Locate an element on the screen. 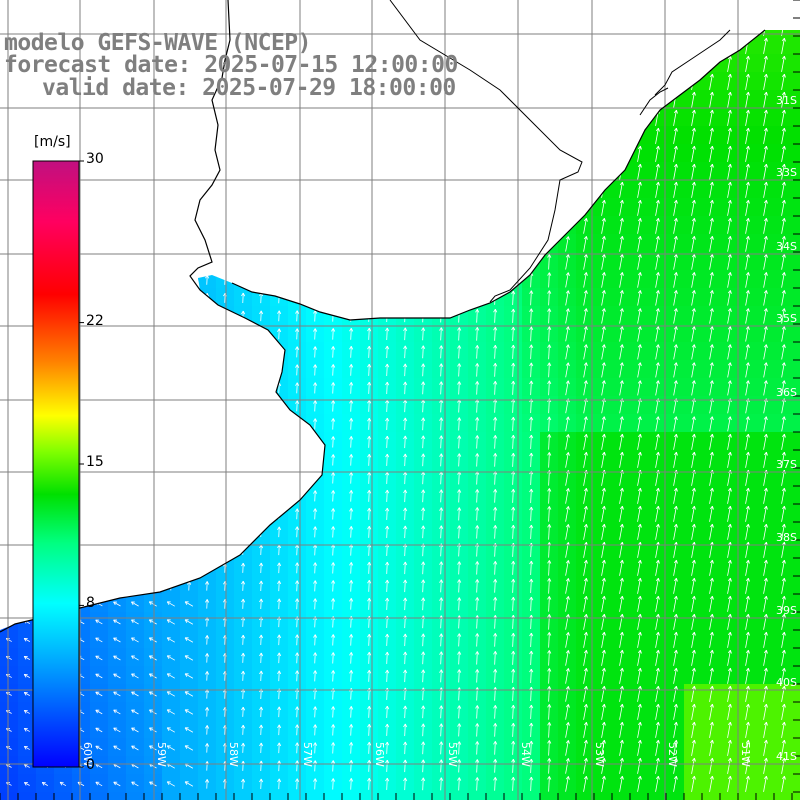  longitude-label: 55W is located at coordinates (452, 754).